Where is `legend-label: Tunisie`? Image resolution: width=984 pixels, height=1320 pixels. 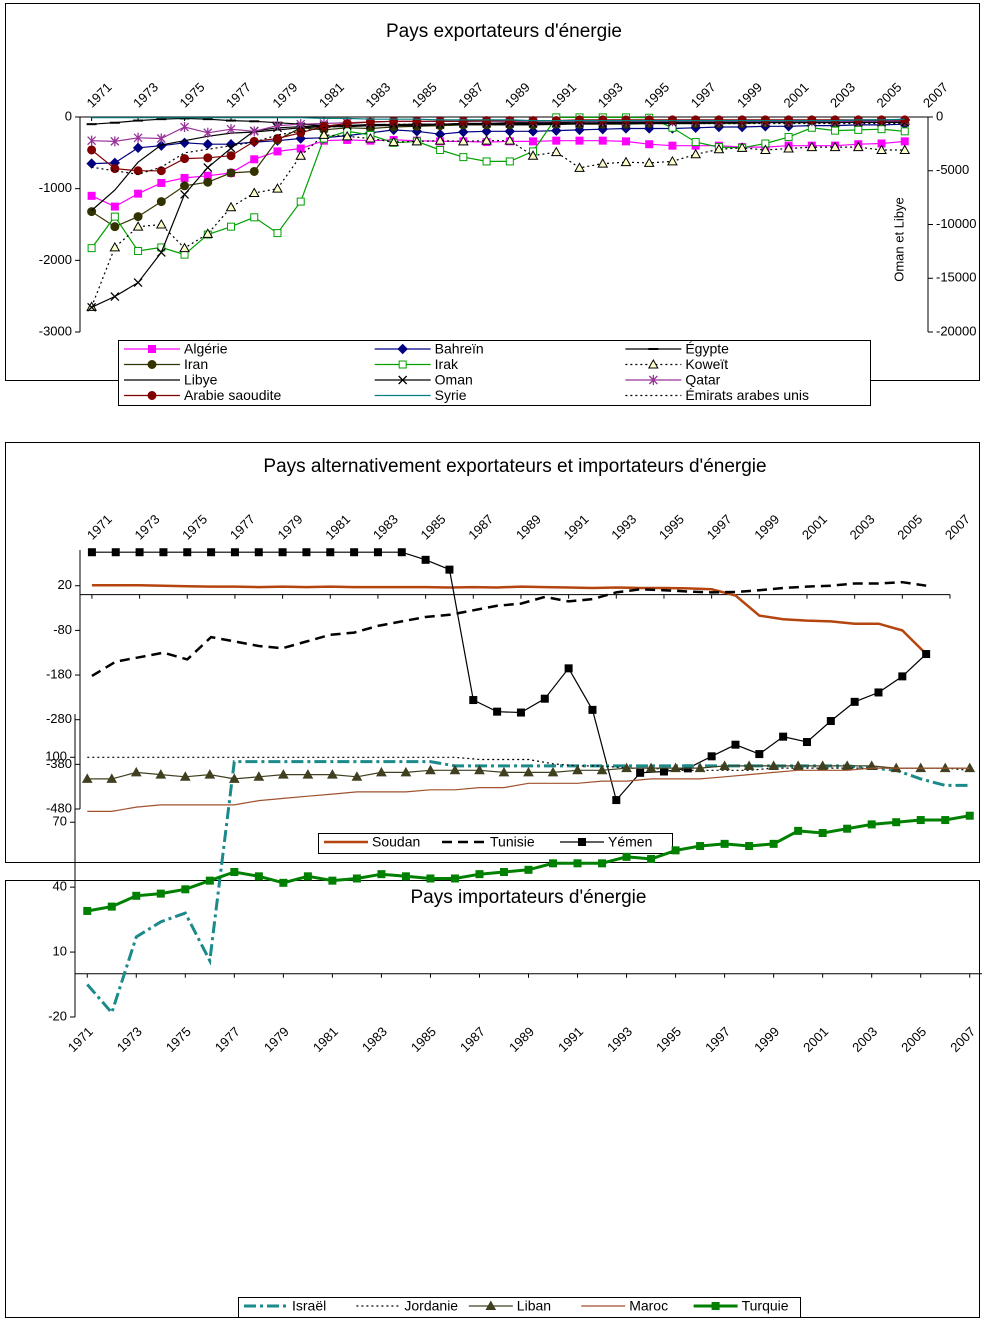 legend-label: Tunisie is located at coordinates (512, 842).